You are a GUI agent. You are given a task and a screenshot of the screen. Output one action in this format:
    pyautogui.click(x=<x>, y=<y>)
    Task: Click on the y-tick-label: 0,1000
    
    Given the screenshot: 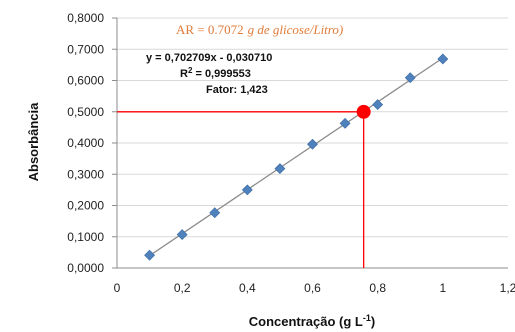 What is the action you would take?
    pyautogui.click(x=85, y=237)
    